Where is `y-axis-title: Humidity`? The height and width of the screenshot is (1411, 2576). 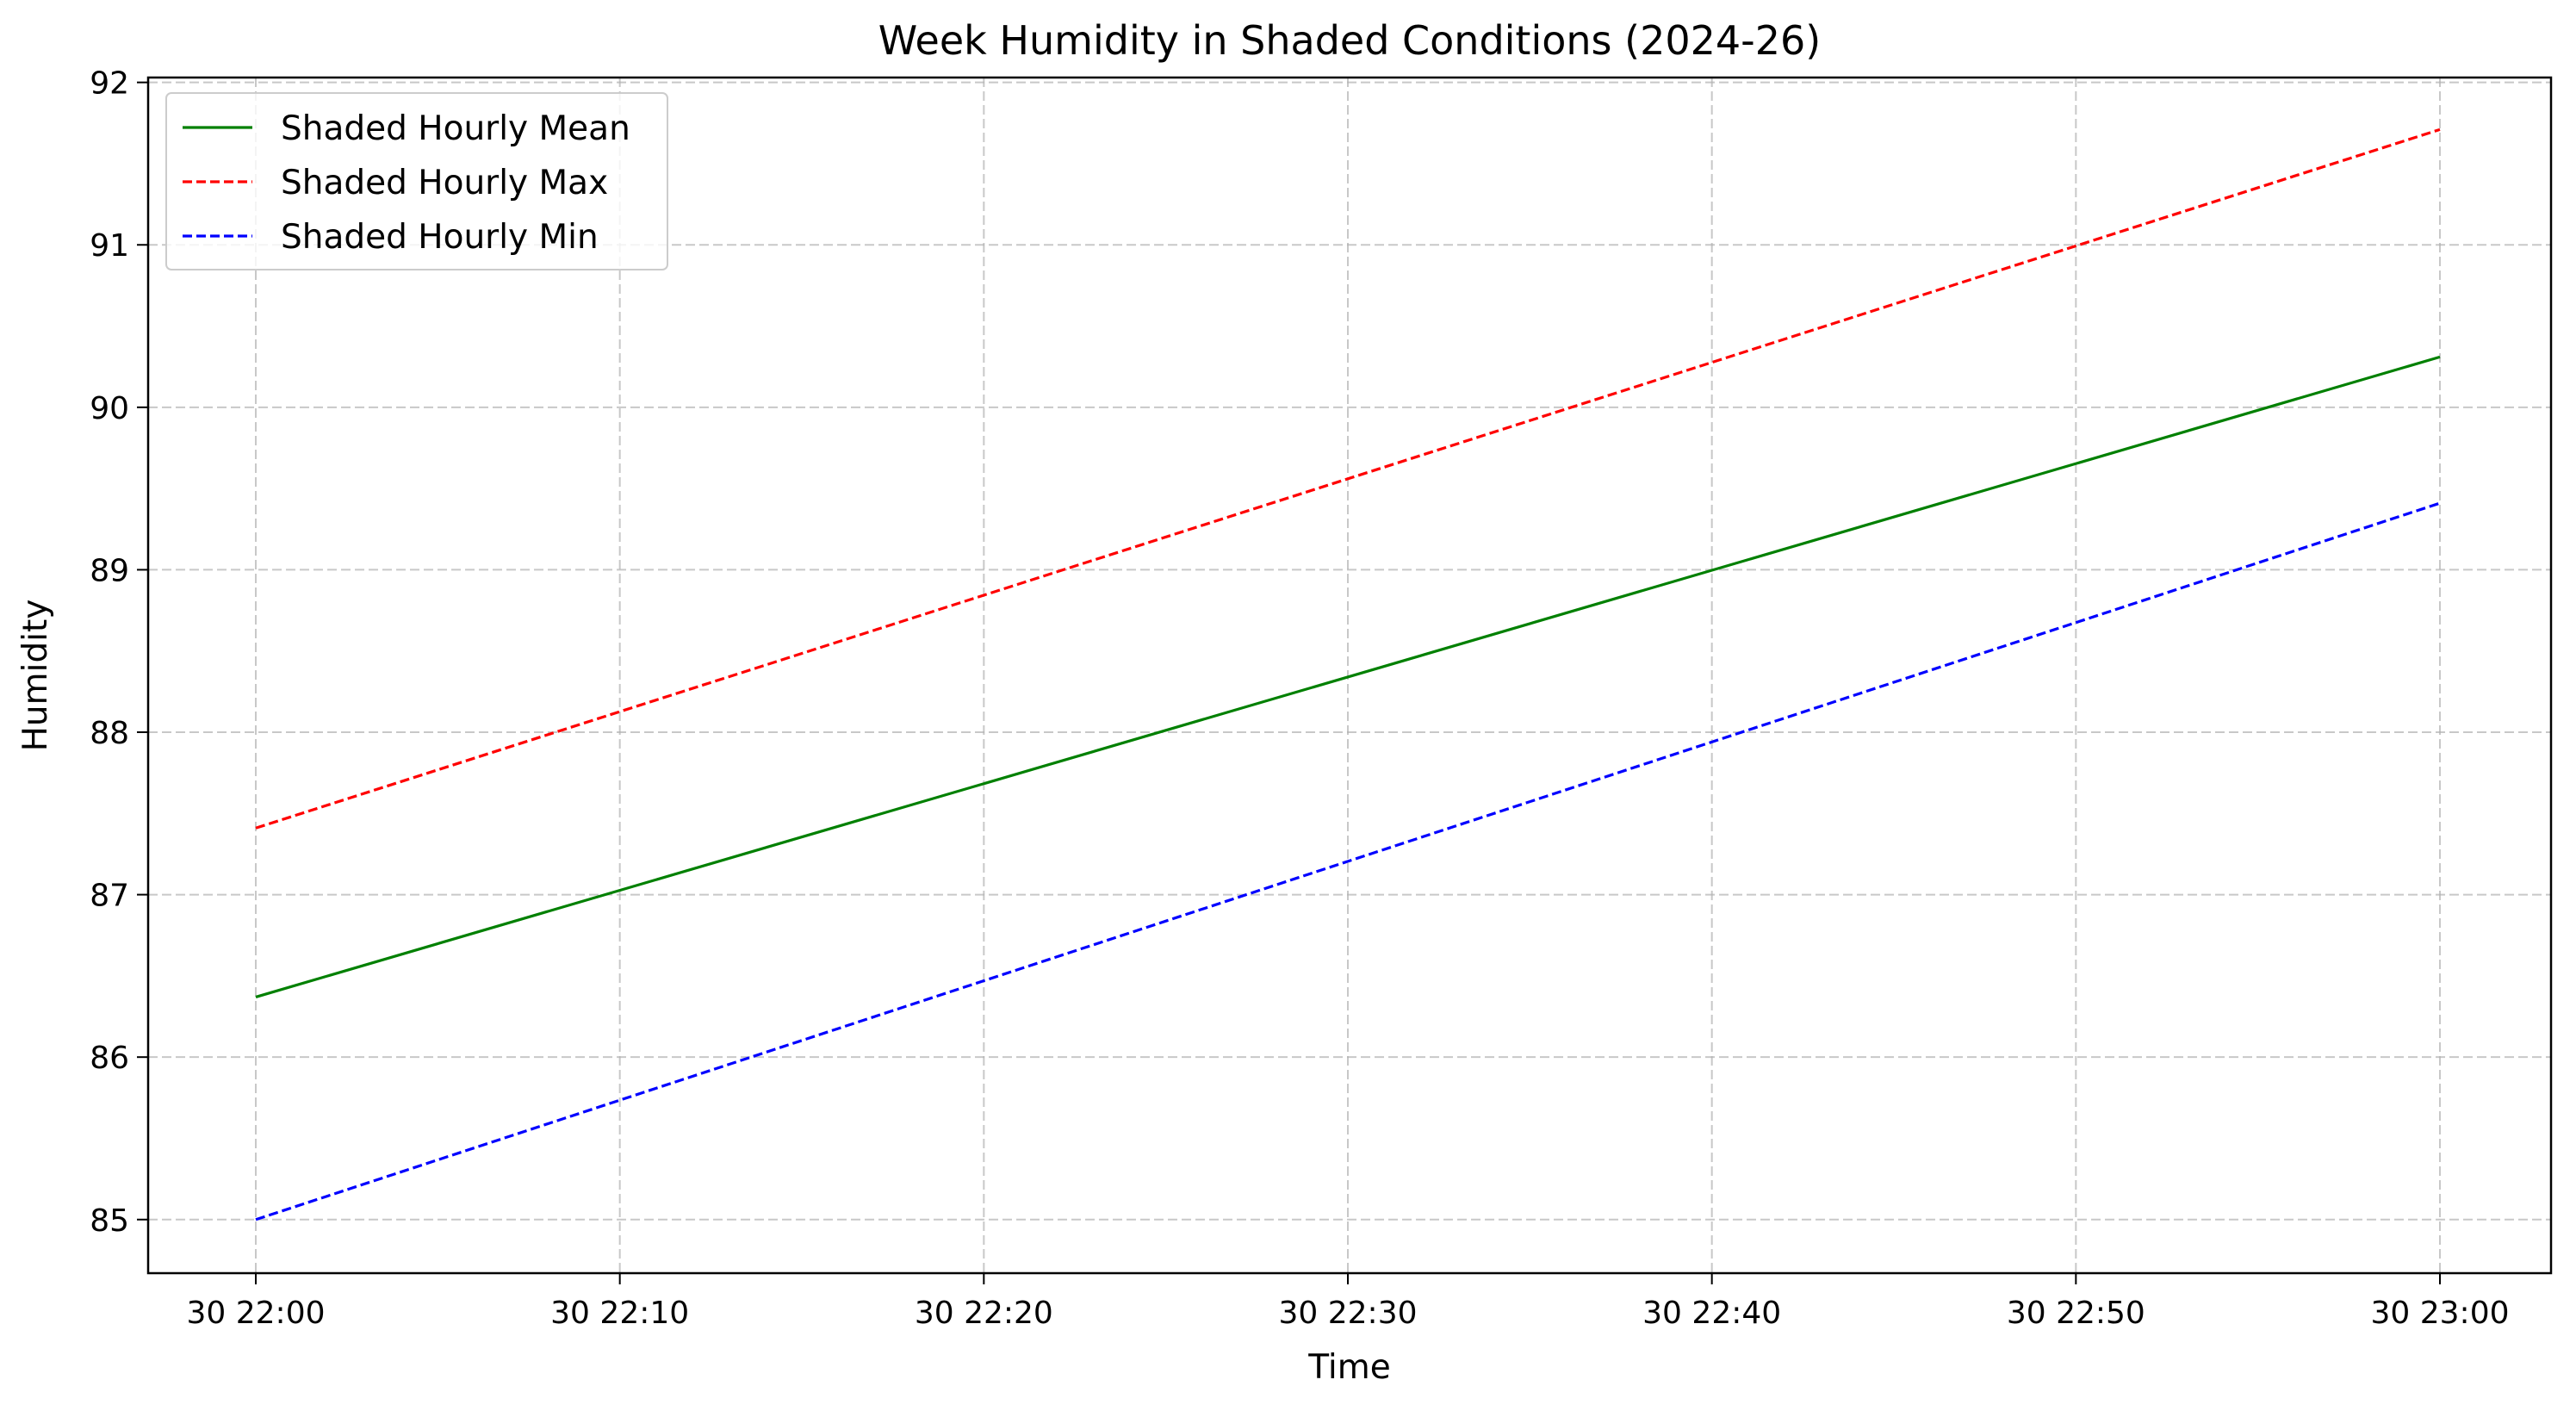
y-axis-title: Humidity is located at coordinates (35, 676).